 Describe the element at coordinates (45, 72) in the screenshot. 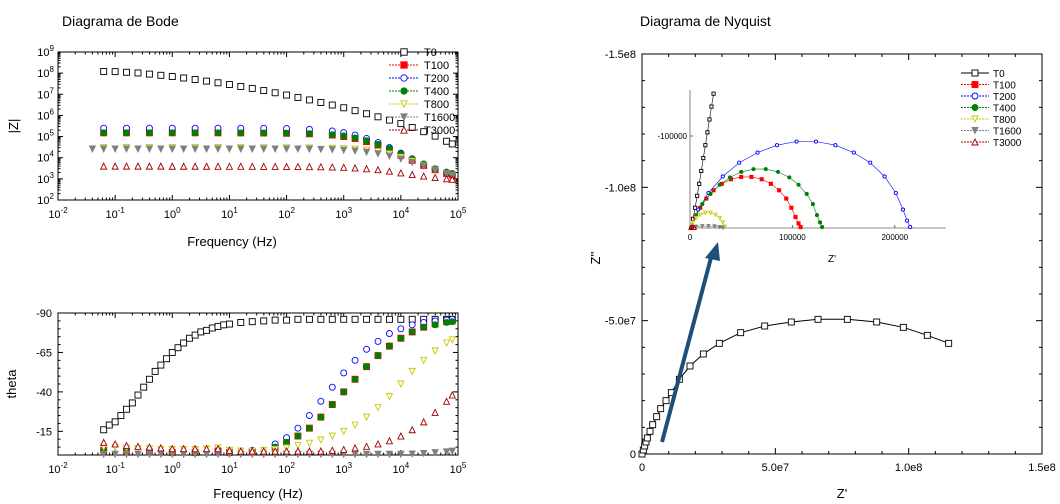

I see `y-tick-label: 10⁸` at that location.